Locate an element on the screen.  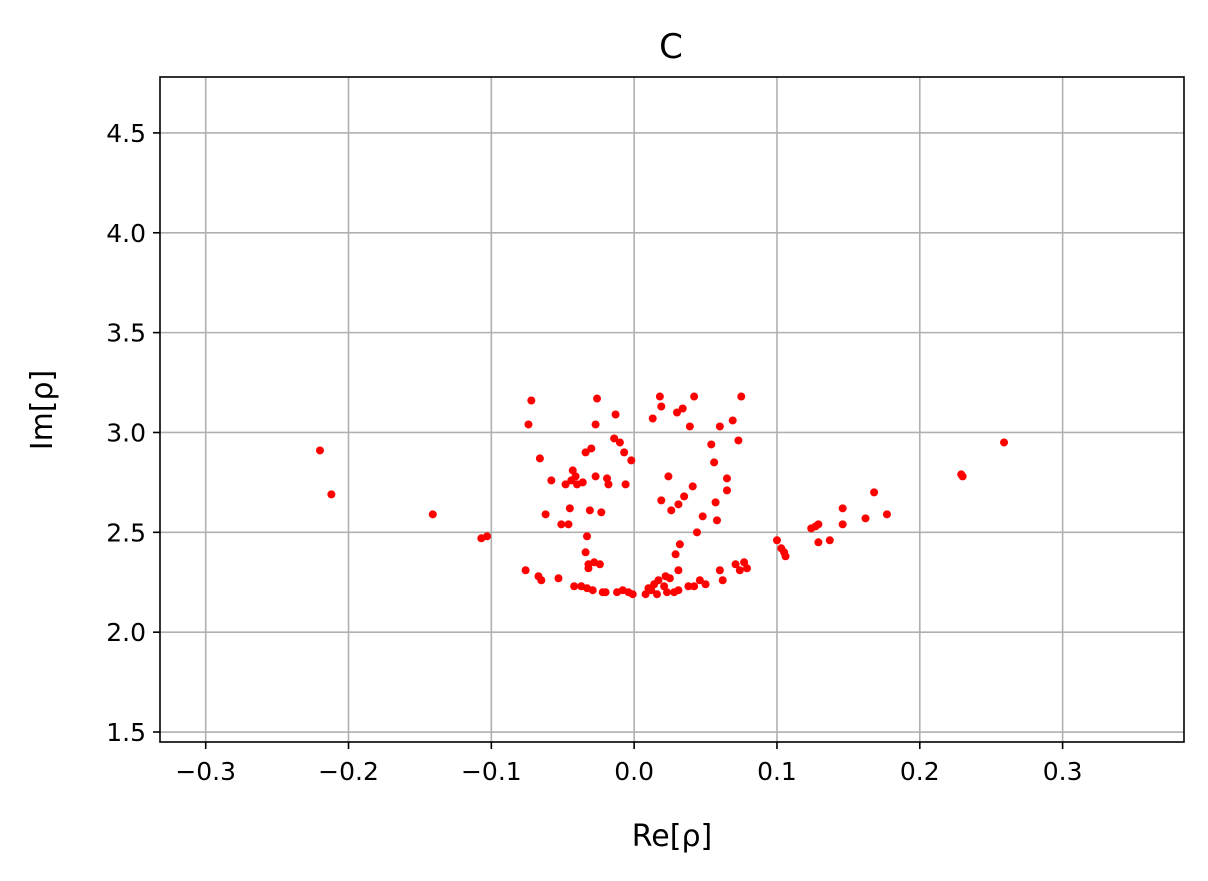
y-tick-label: 1.5 is located at coordinates (126, 732).